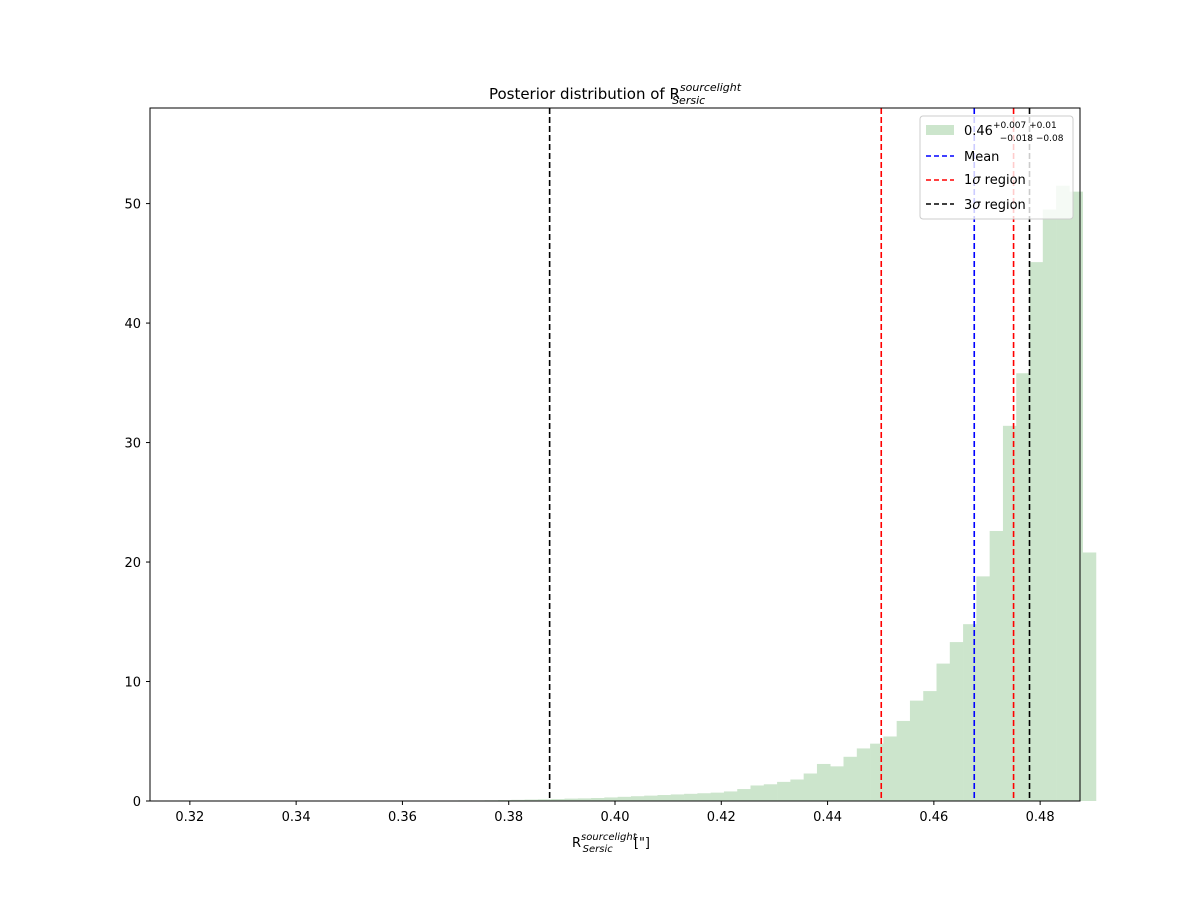 This screenshot has height=904, width=1200. I want to click on y-tick-label: 0, so click(137, 802).